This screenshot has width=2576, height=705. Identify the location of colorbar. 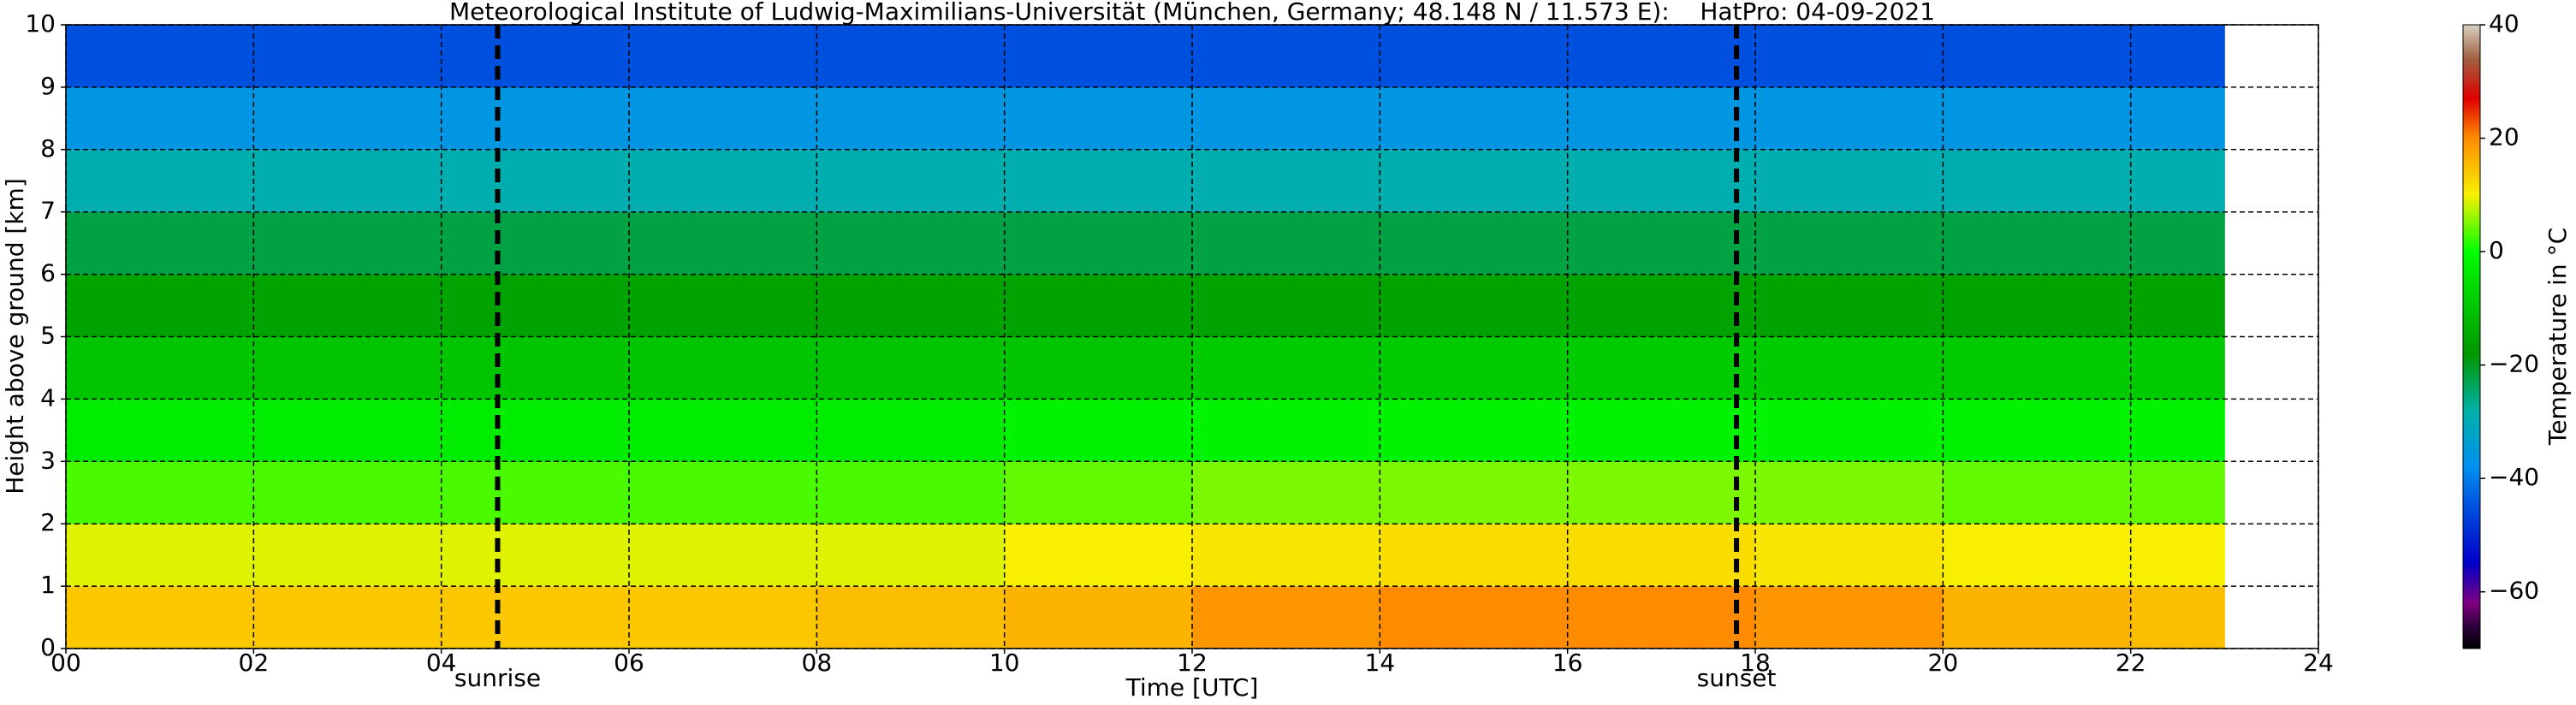
(2471, 336).